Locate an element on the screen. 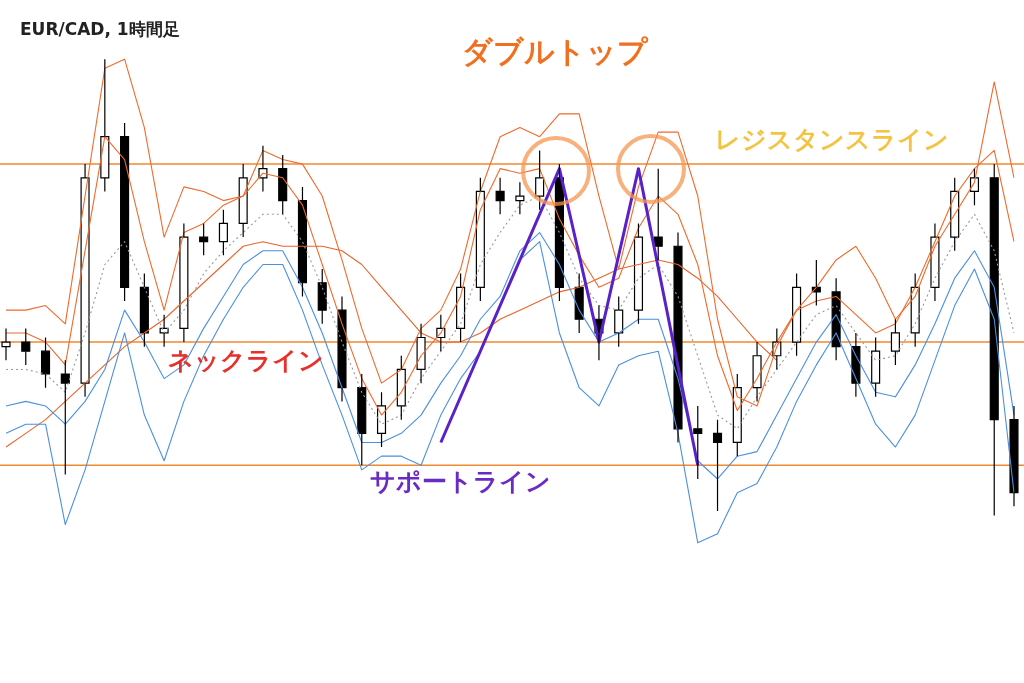 The height and width of the screenshot is (683, 1024). ref-line-label: サポートライン is located at coordinates (460, 482).